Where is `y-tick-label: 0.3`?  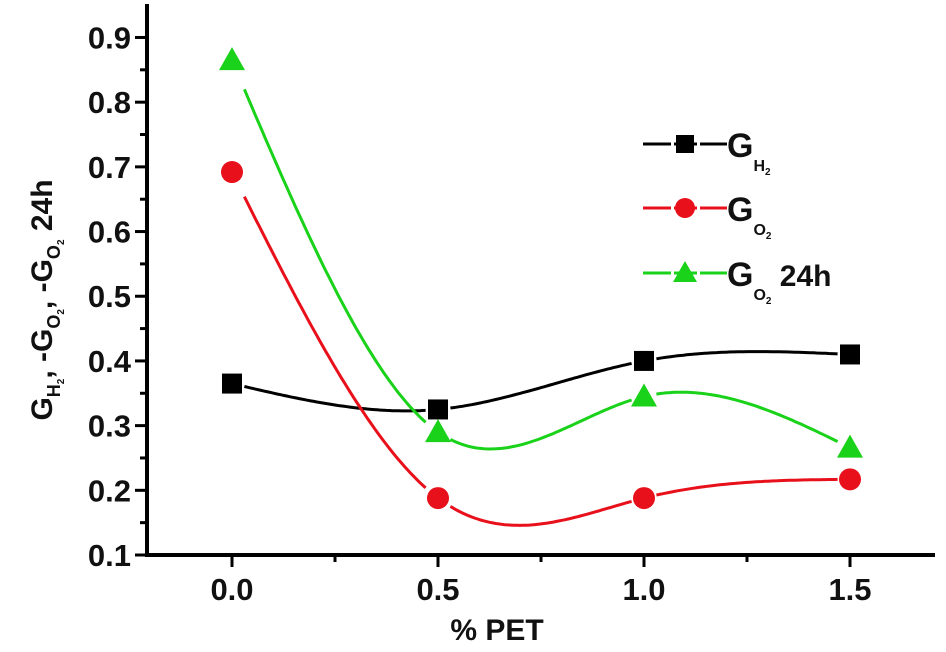
y-tick-label: 0.3 is located at coordinates (109, 426).